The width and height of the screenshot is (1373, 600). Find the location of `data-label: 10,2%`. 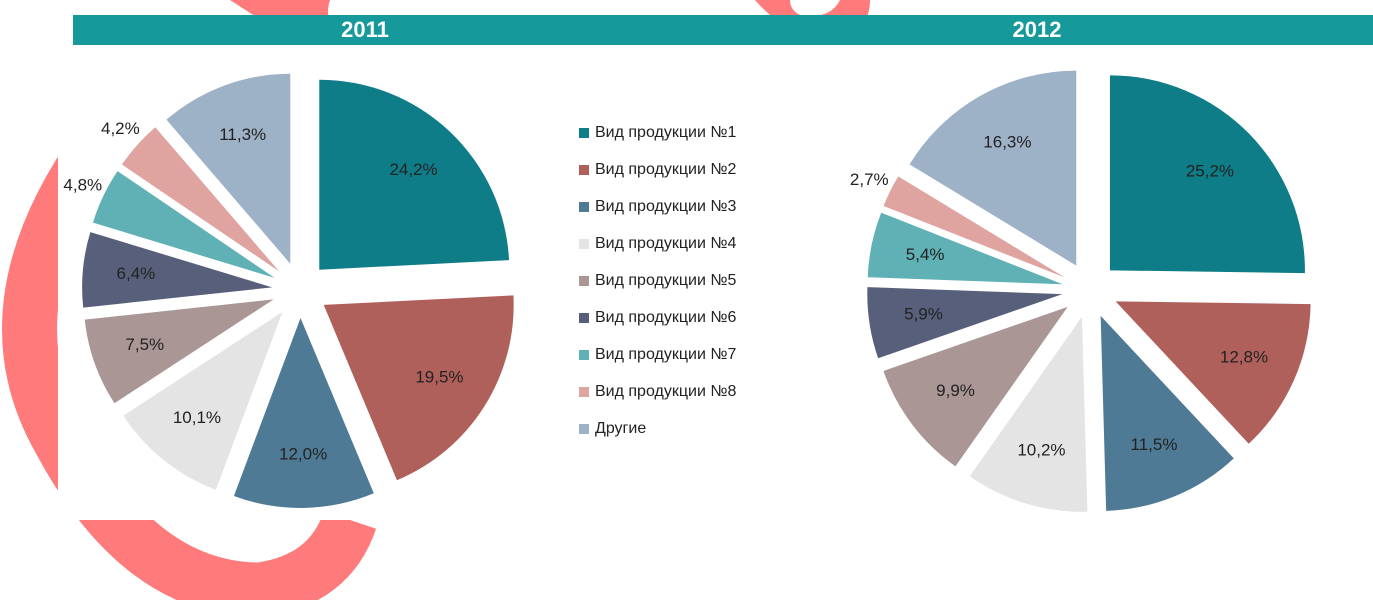

data-label: 10,2% is located at coordinates (1041, 450).